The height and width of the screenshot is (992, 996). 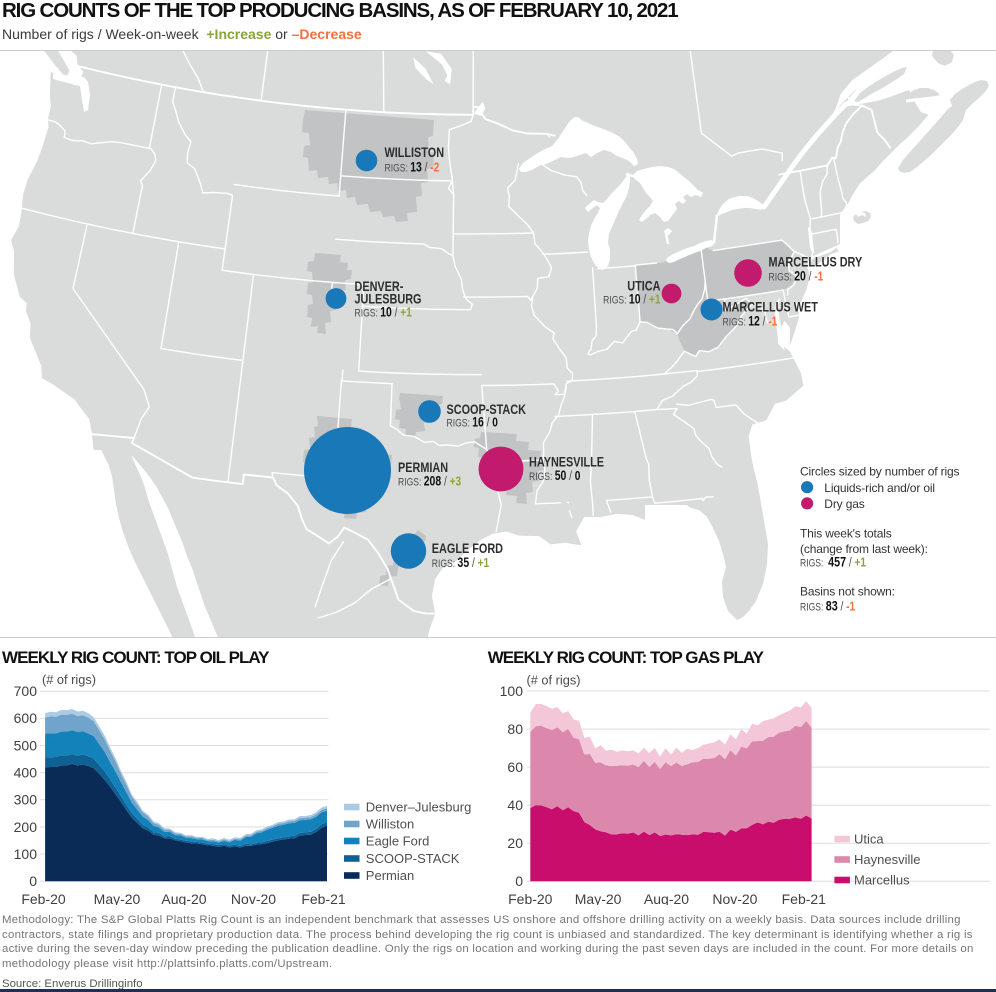 I want to click on svg-text: EAGLE FORD, so click(x=467, y=548).